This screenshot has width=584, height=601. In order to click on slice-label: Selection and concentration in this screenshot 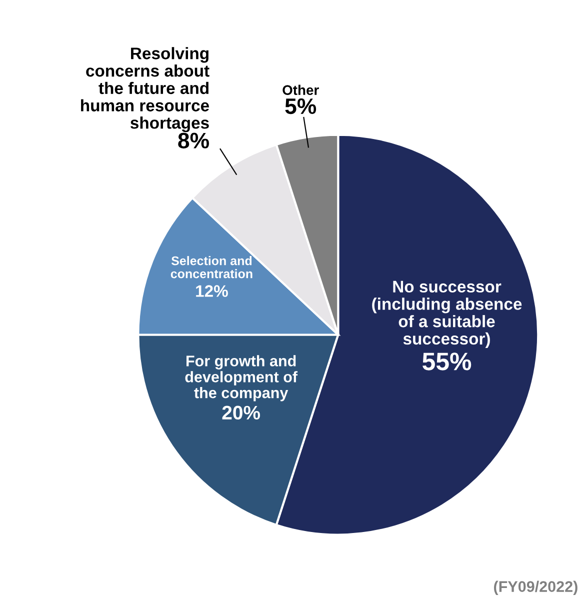, I will do `click(211, 267)`.